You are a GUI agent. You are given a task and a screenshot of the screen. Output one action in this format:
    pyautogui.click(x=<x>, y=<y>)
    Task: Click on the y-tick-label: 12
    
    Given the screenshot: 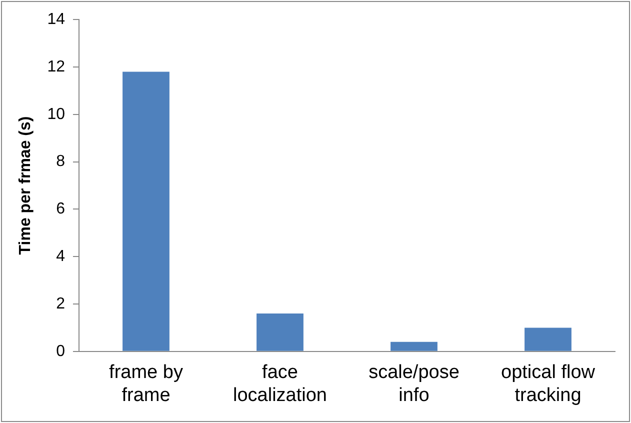 What is the action you would take?
    pyautogui.click(x=56, y=67)
    